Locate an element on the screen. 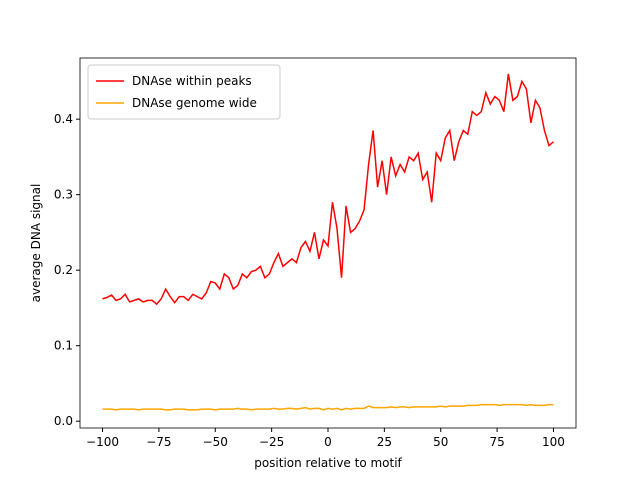  x-tick-label: 0 is located at coordinates (328, 442).